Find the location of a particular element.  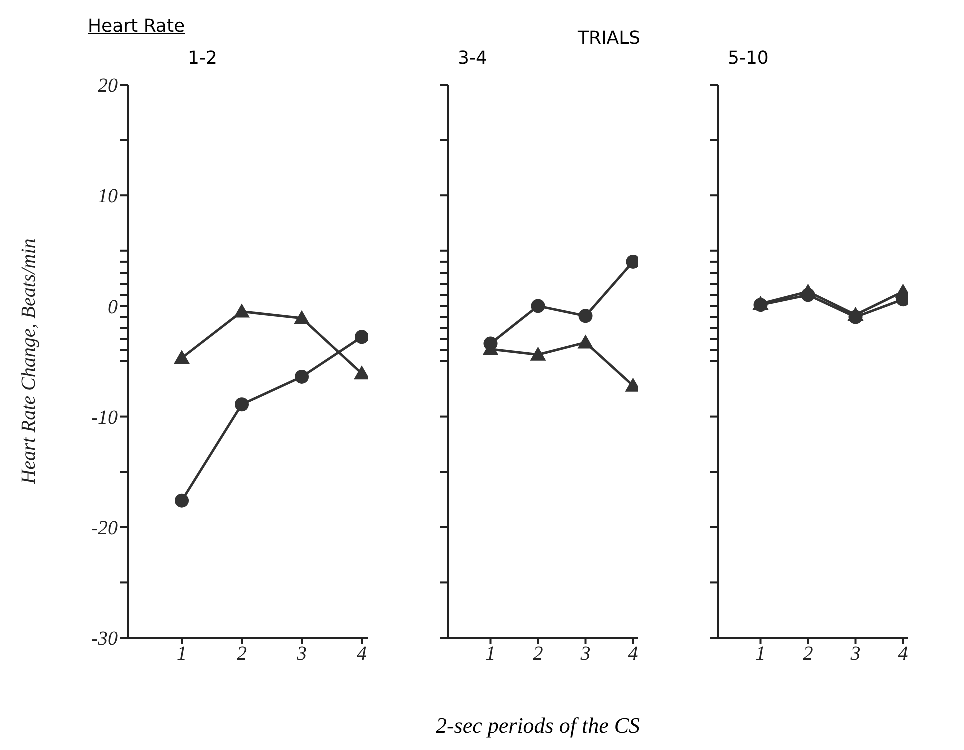

y-tick-label: 0 is located at coordinates (113, 307).